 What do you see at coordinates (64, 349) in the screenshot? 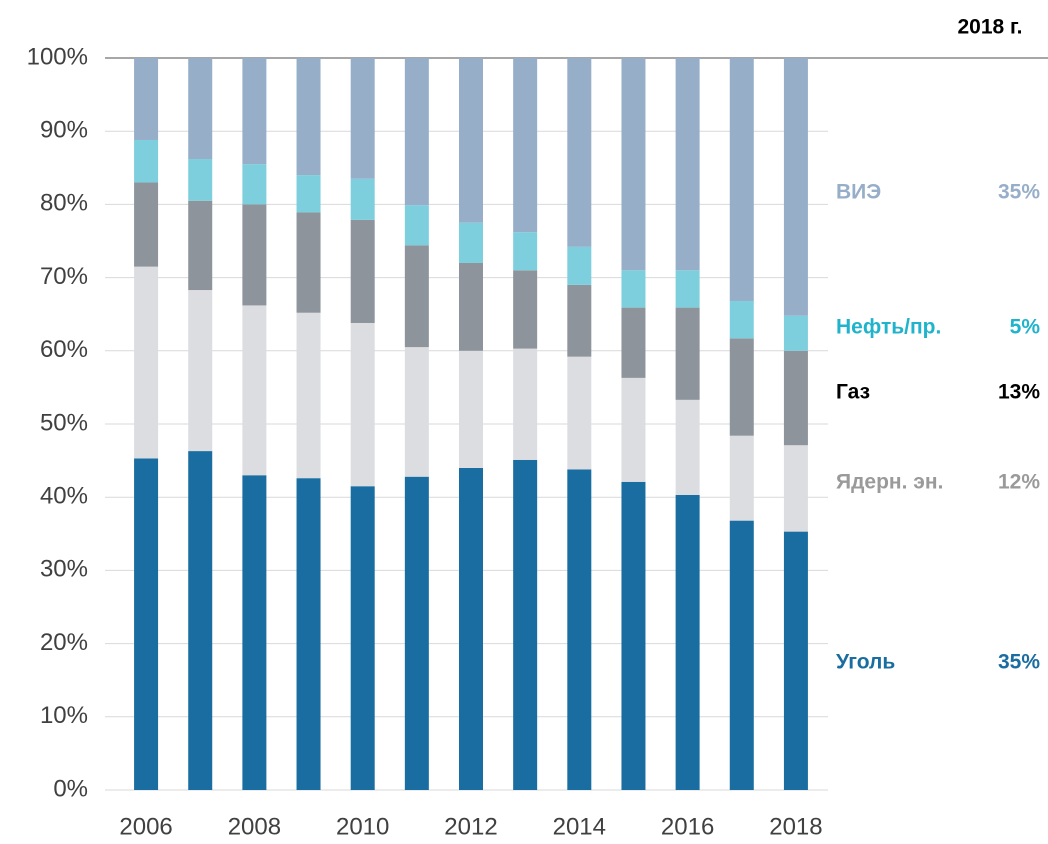
I see `y-tick-label: 60%` at bounding box center [64, 349].